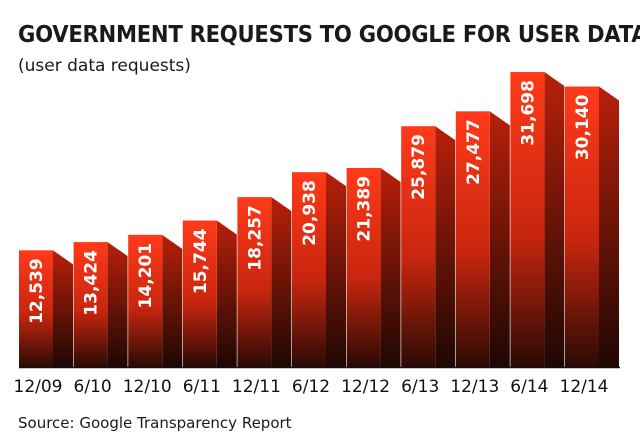 This screenshot has width=640, height=448. What do you see at coordinates (104, 66) in the screenshot?
I see `chart-subtitle: (user data requests)` at bounding box center [104, 66].